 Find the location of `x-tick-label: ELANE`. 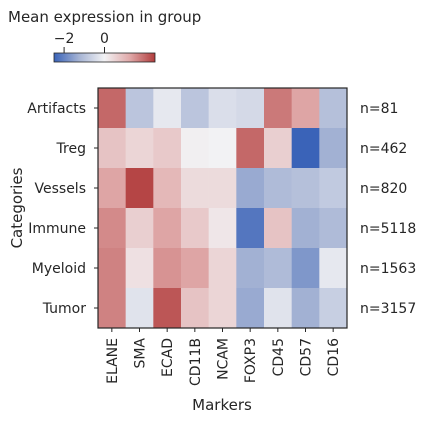

x-tick-label: ELANE is located at coordinates (113, 361).